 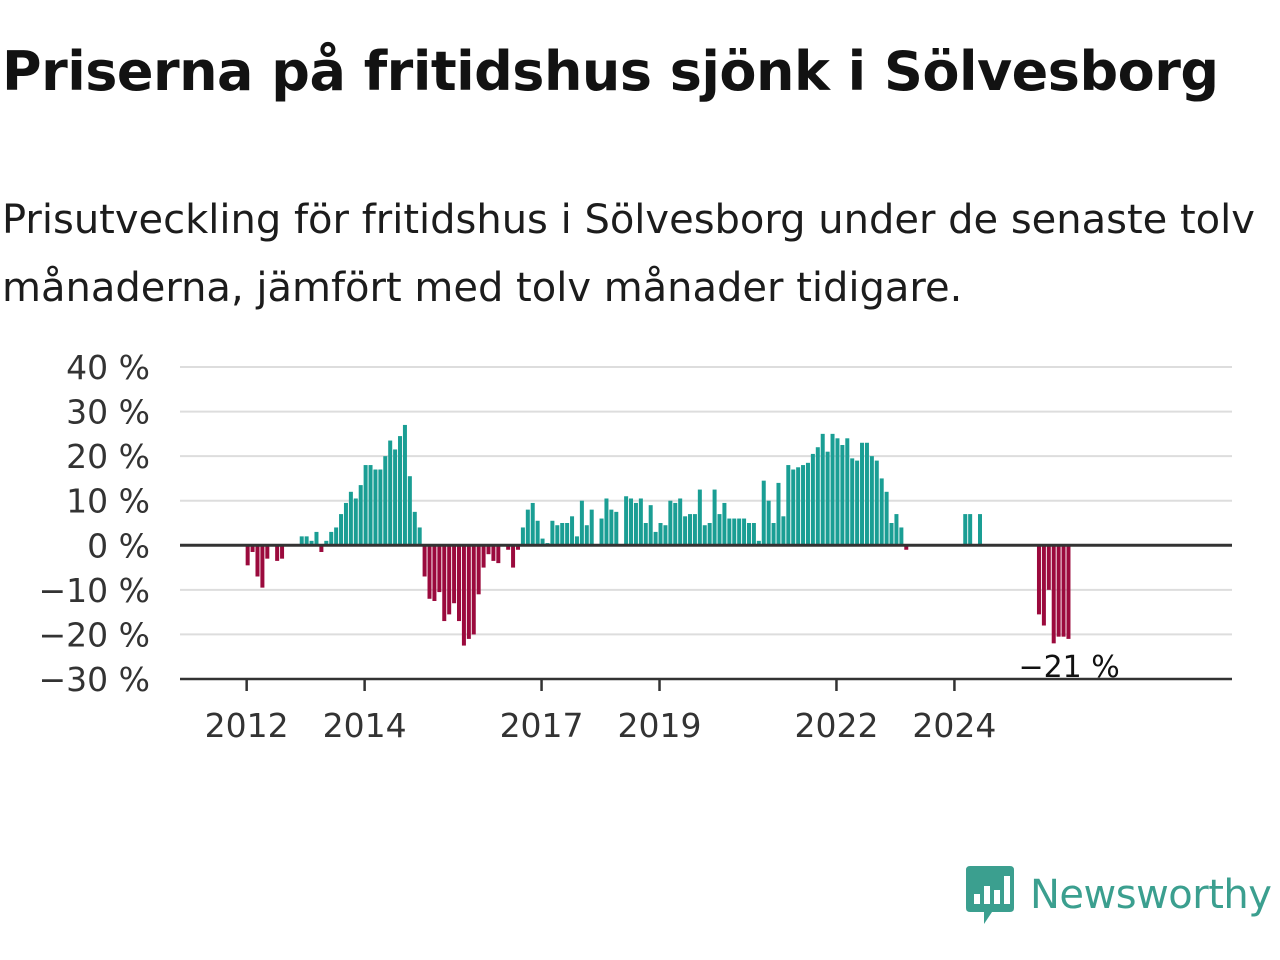 What do you see at coordinates (954, 725) in the screenshot?
I see `x-tick-label: 2024` at bounding box center [954, 725].